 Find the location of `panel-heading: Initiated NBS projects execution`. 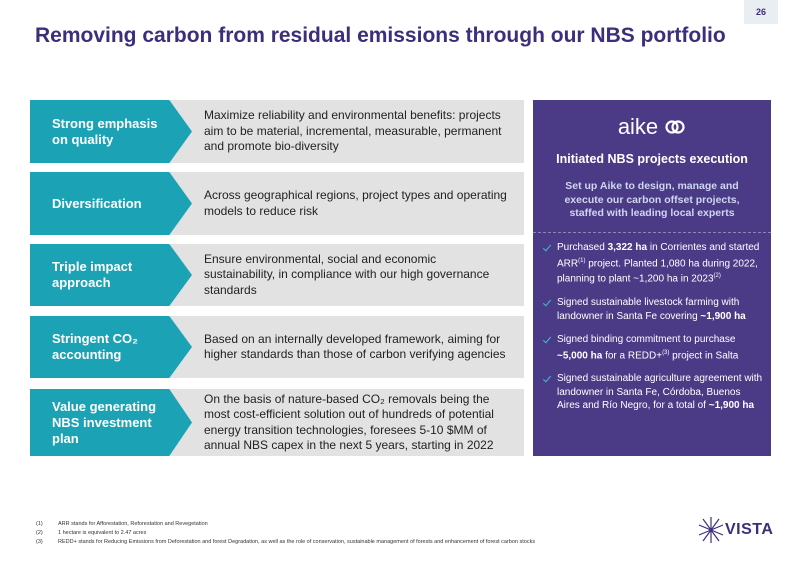

panel-heading: Initiated NBS projects execution is located at coordinates (652, 159).